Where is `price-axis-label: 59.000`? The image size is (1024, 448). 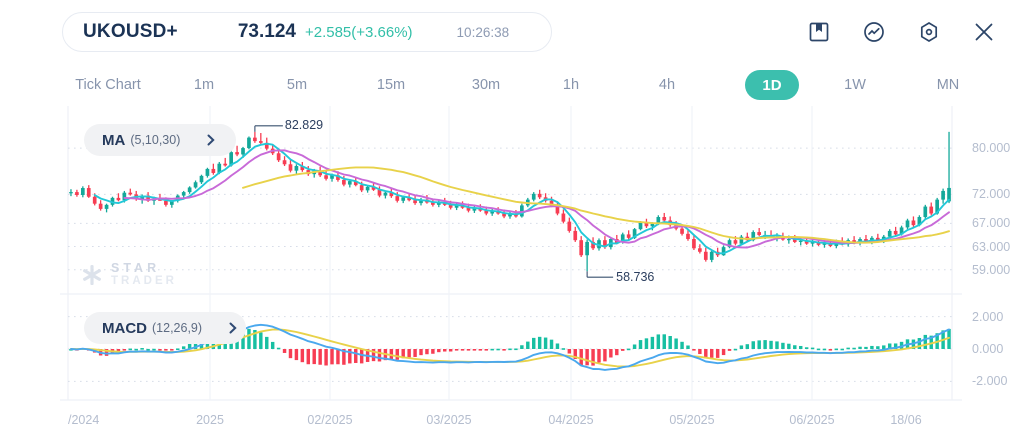 price-axis-label: 59.000 is located at coordinates (991, 269).